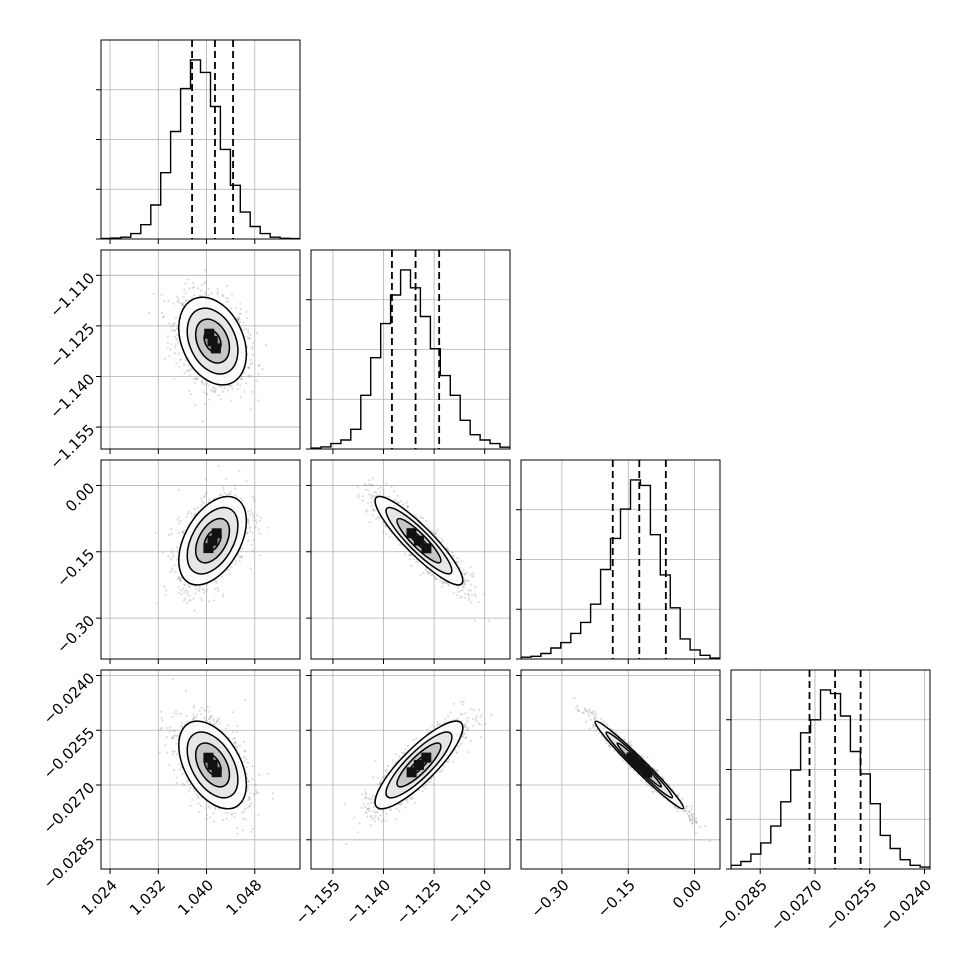  I want to click on panel-frame, so click(410, 559).